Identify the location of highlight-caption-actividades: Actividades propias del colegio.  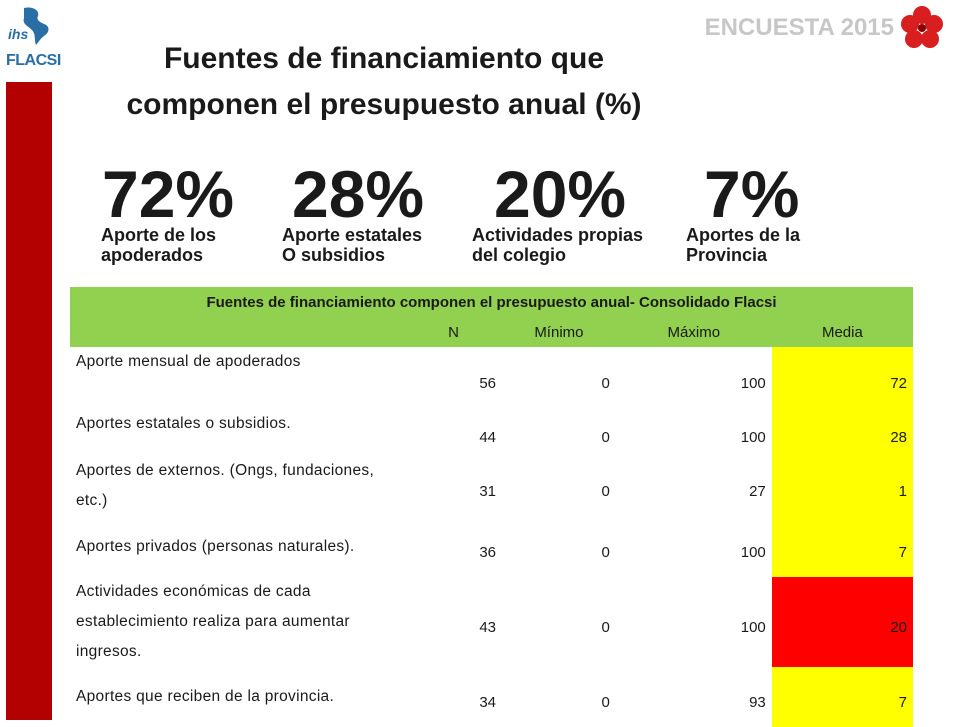
(557, 245).